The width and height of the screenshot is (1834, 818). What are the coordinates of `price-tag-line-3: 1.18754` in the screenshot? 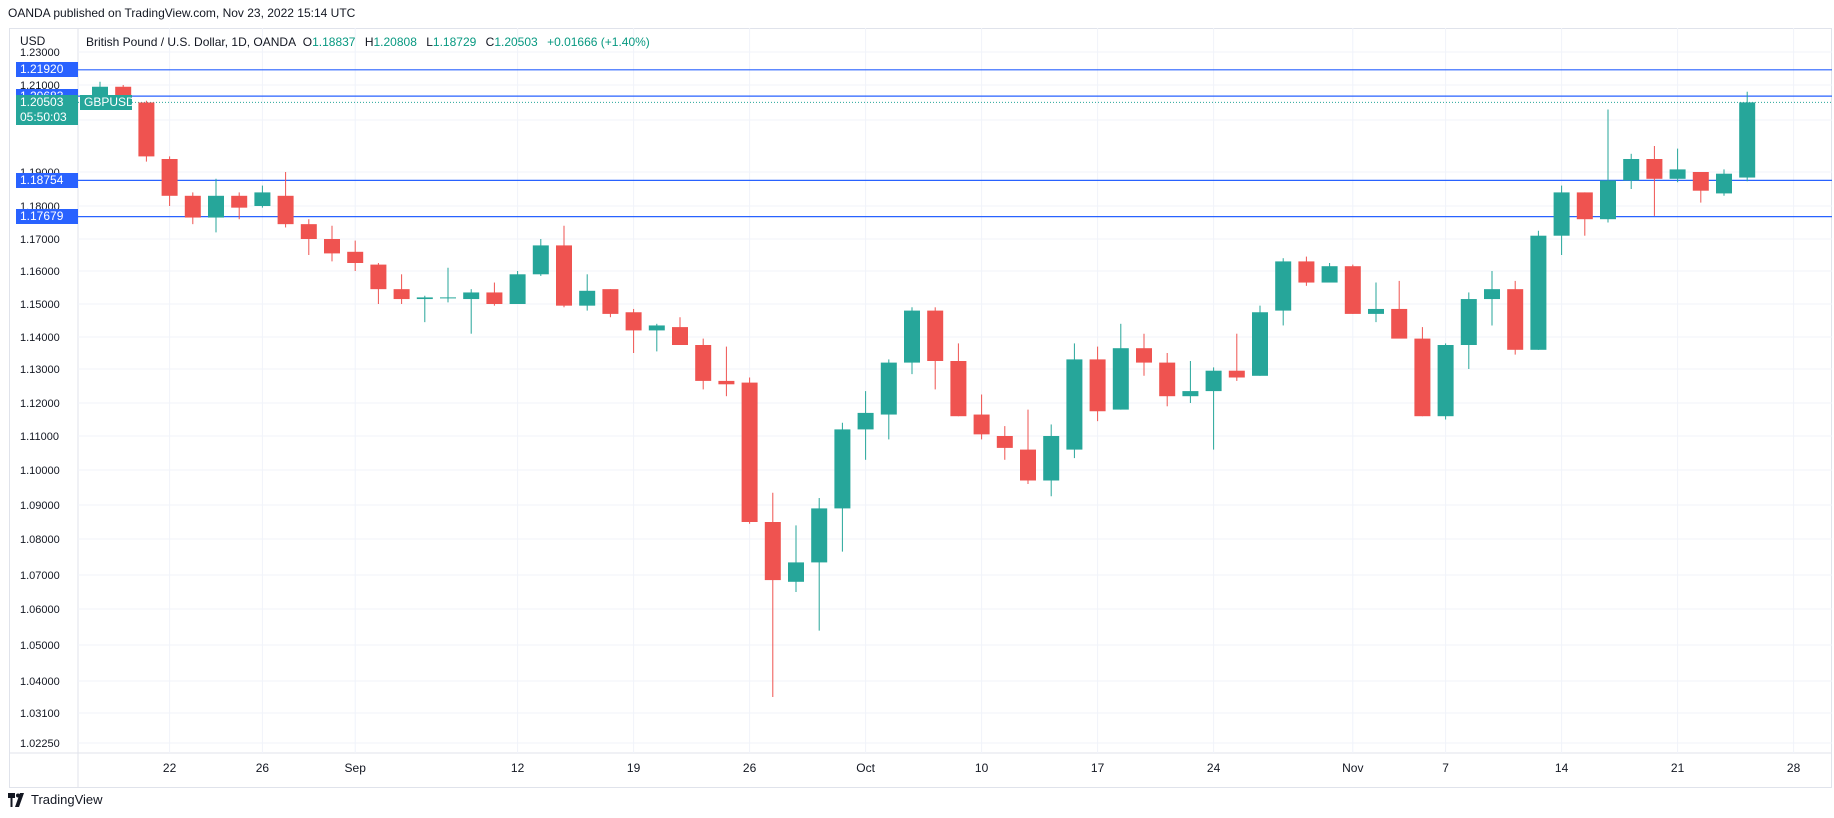 It's located at (47, 180).